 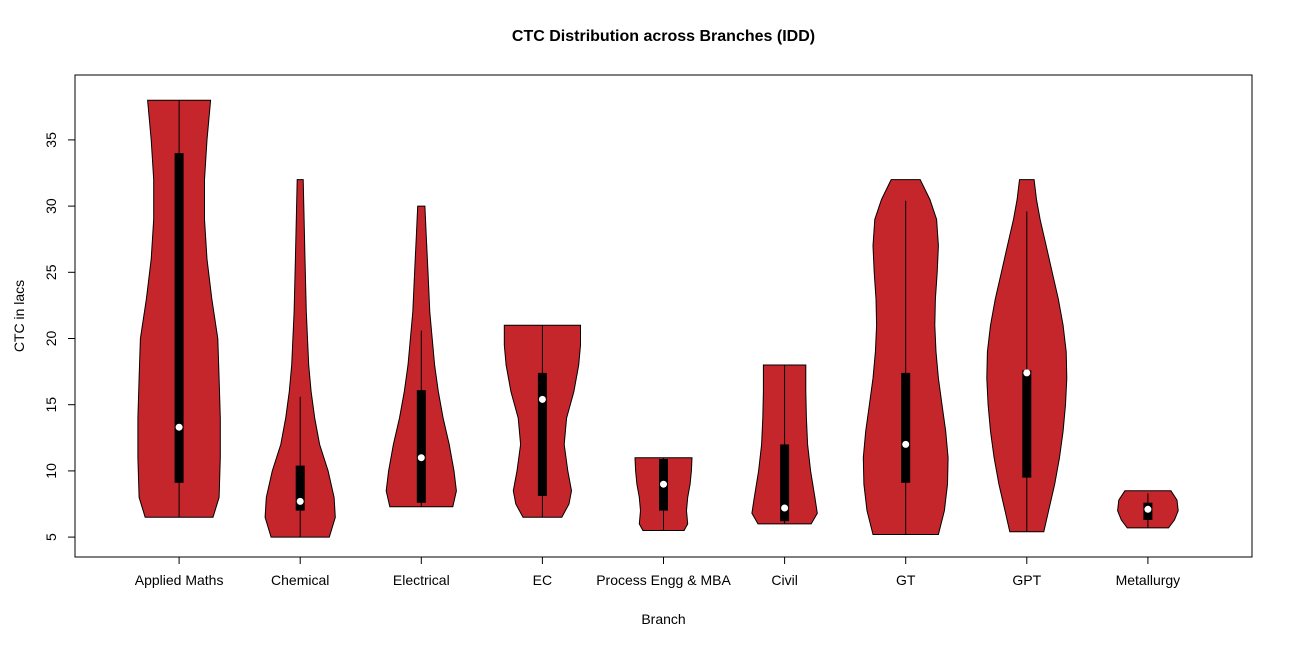 I want to click on median-dot-metallurgy, so click(x=1148, y=509).